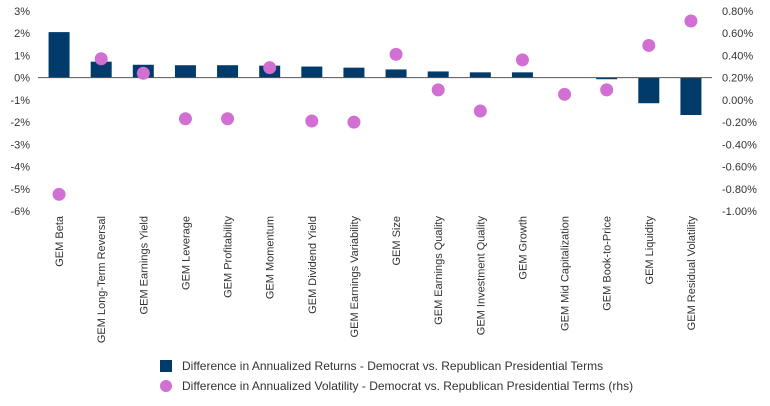  I want to click on y-right-tick-label: -0.60%, so click(739, 168).